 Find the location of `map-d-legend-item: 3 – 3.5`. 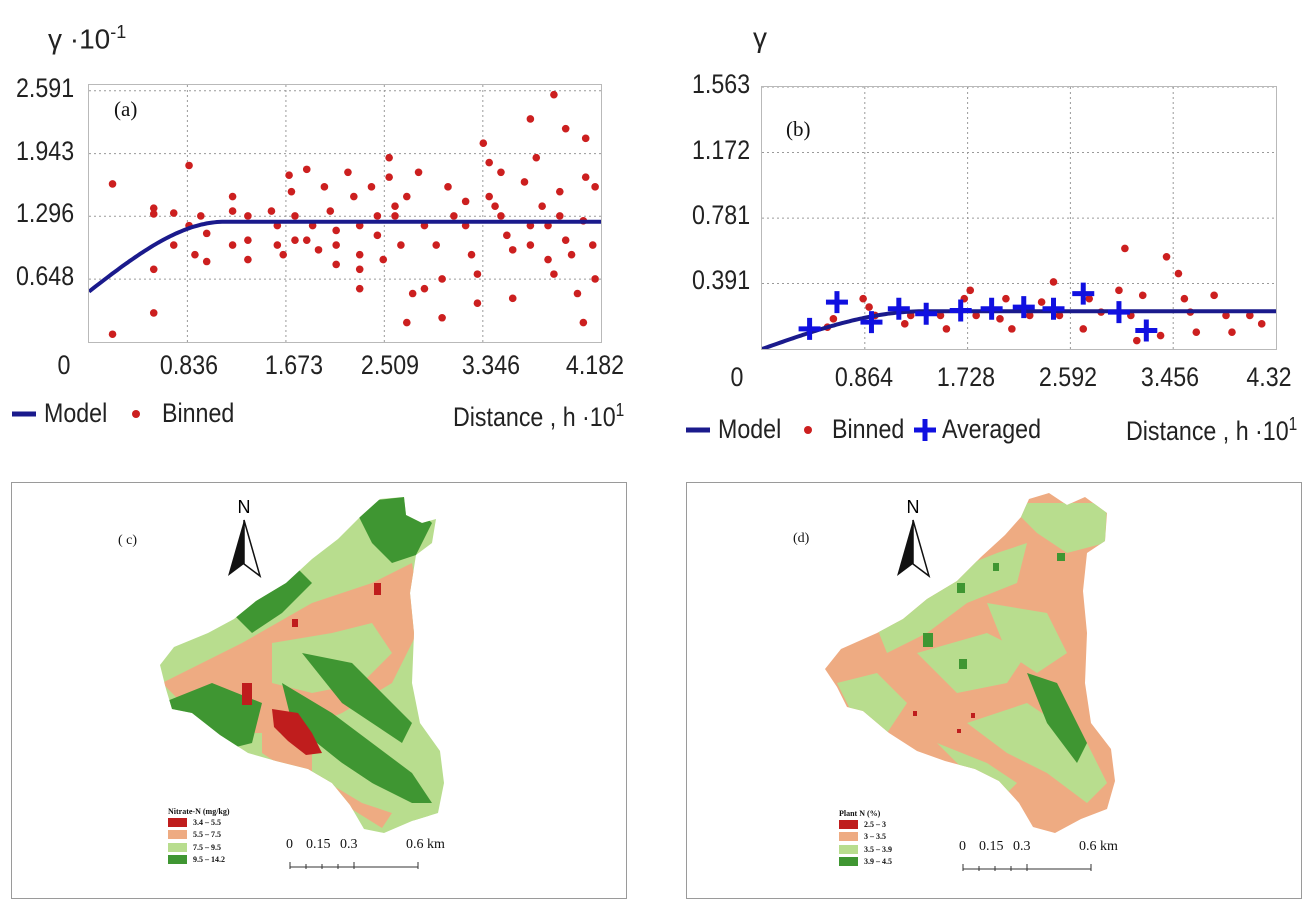

map-d-legend-item: 3 – 3.5 is located at coordinates (865, 837).